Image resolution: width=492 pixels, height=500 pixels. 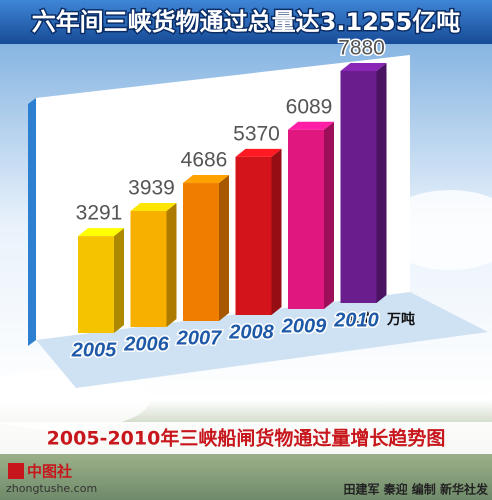 I want to click on value-label: 3939, so click(x=151, y=188).